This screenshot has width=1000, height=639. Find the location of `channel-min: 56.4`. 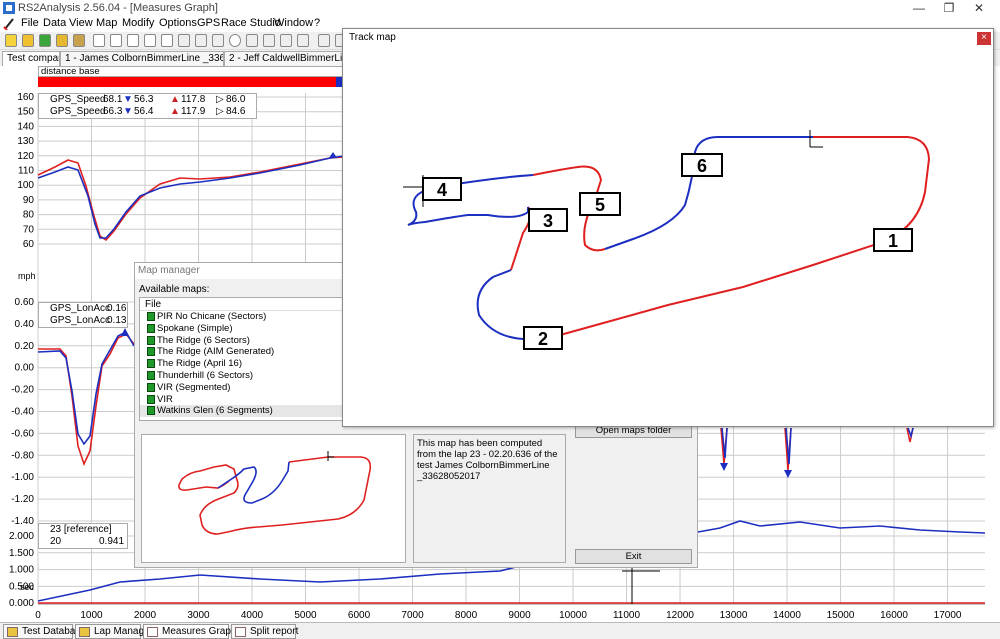

channel-min: 56.4 is located at coordinates (144, 111).